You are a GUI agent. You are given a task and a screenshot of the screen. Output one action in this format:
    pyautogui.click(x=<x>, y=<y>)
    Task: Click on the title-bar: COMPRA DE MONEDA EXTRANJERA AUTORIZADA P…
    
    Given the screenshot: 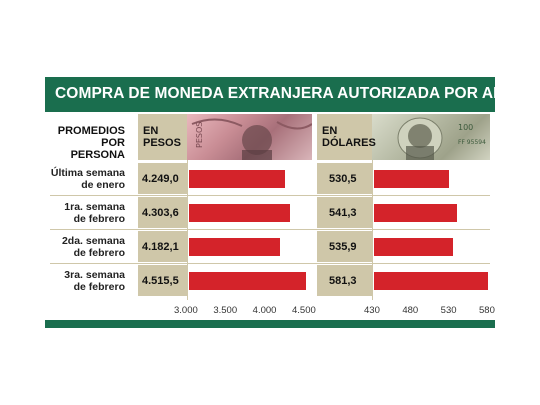 What is the action you would take?
    pyautogui.click(x=281, y=94)
    